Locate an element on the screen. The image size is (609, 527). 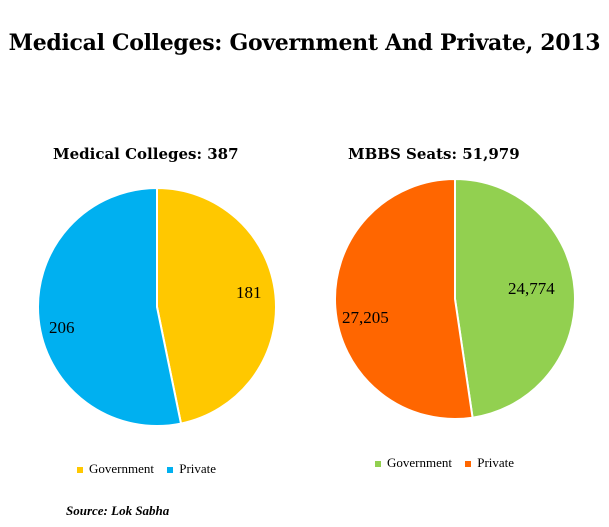
legend-medical-colleges: Government Private is located at coordinates (151, 469).